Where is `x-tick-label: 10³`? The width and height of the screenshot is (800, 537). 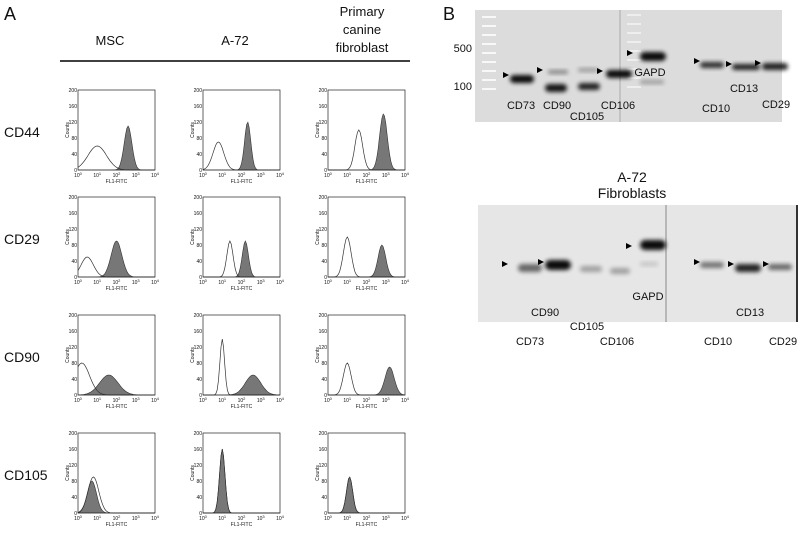
x-tick-label: 10³ is located at coordinates (136, 282).